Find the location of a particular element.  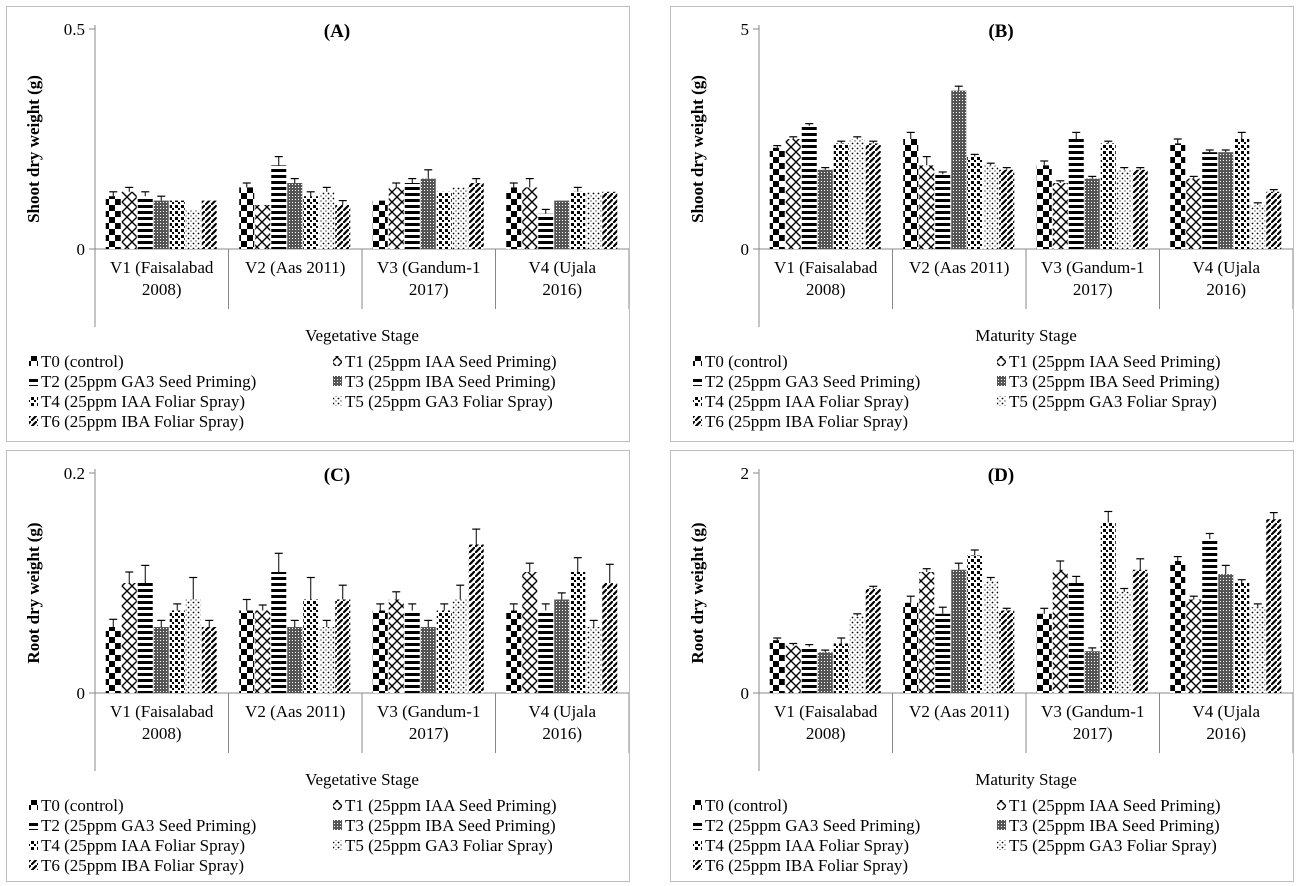

x-axis-label: Maturity Stage is located at coordinates (1026, 335).